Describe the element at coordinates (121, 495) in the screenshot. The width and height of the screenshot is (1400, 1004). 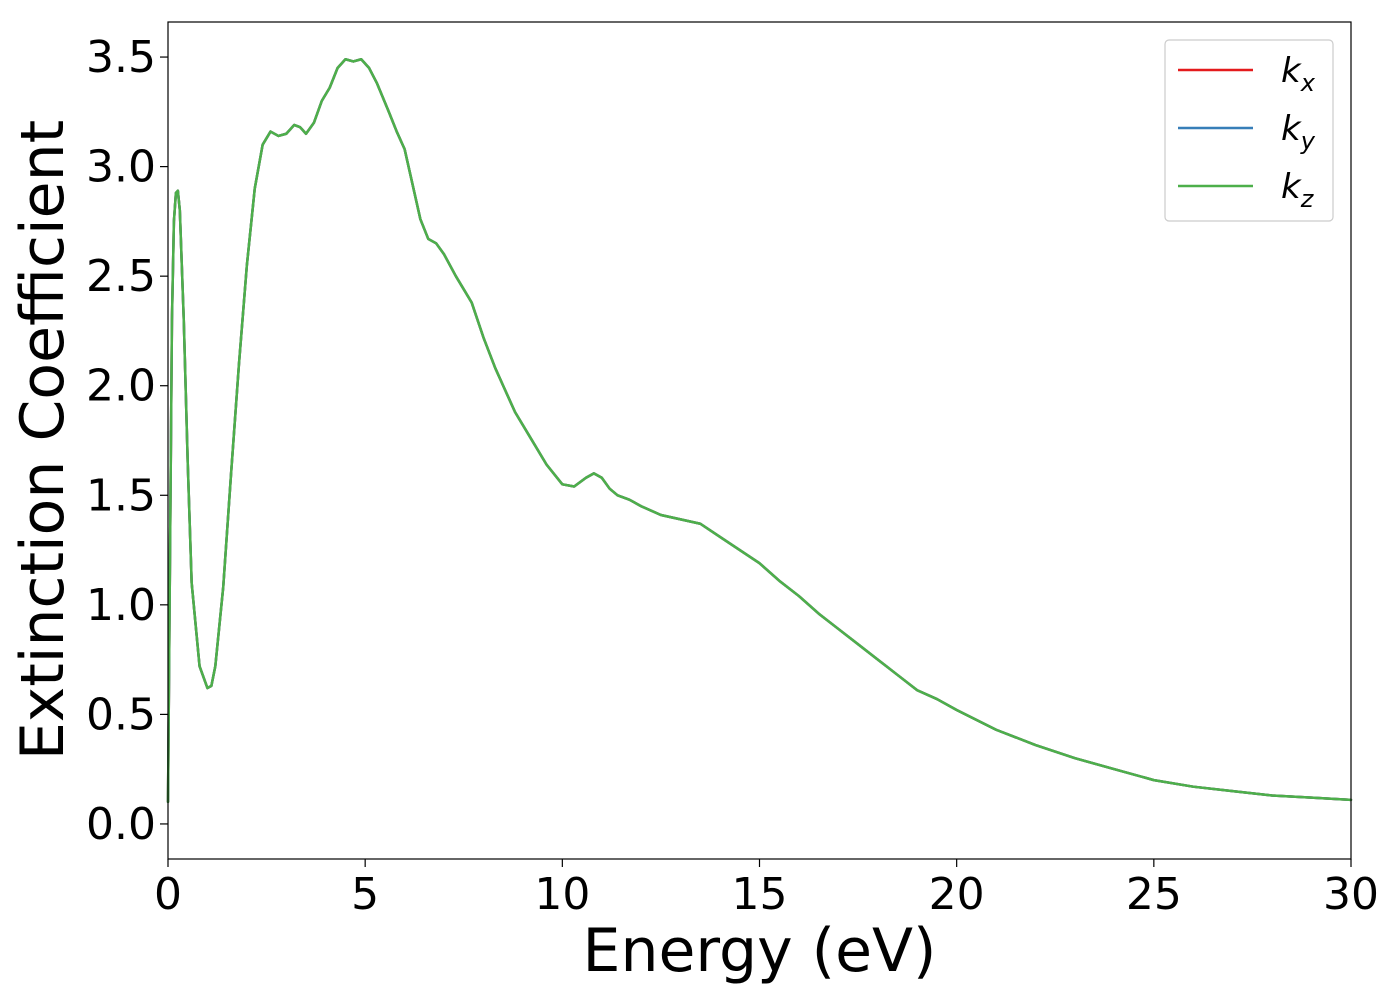
I see `y-tick-label: 1.5` at that location.